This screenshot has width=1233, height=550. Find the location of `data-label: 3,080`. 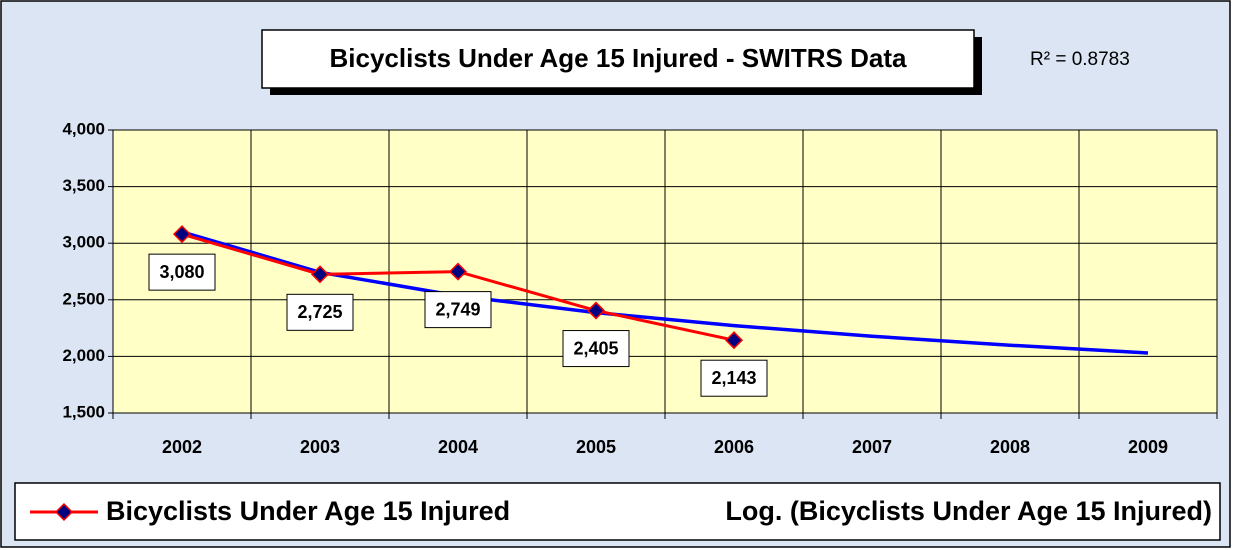

data-label: 3,080 is located at coordinates (181, 272).